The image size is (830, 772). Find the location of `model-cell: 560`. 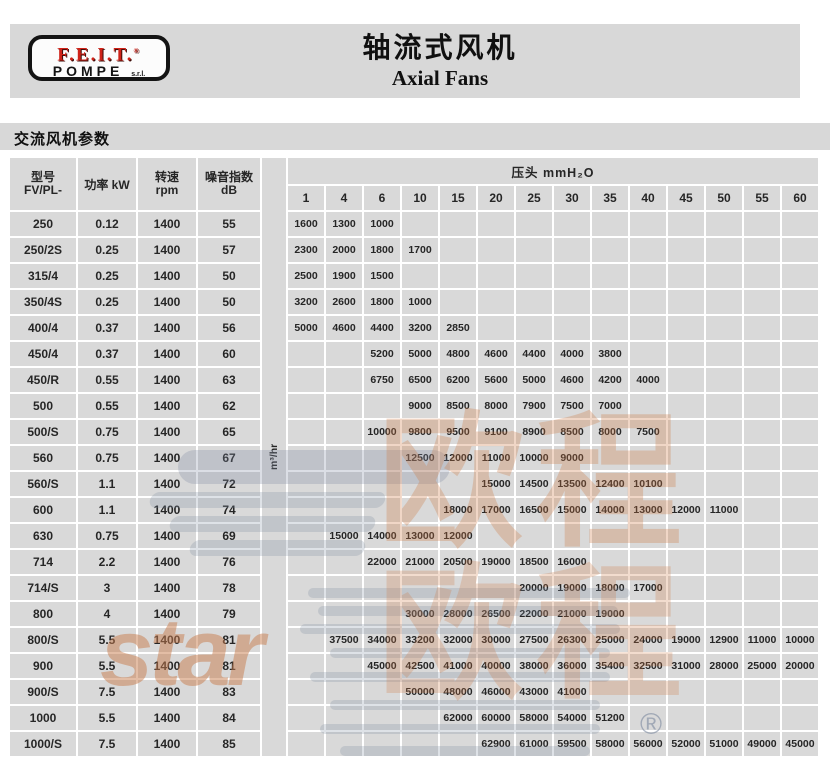

model-cell: 560 is located at coordinates (43, 458).